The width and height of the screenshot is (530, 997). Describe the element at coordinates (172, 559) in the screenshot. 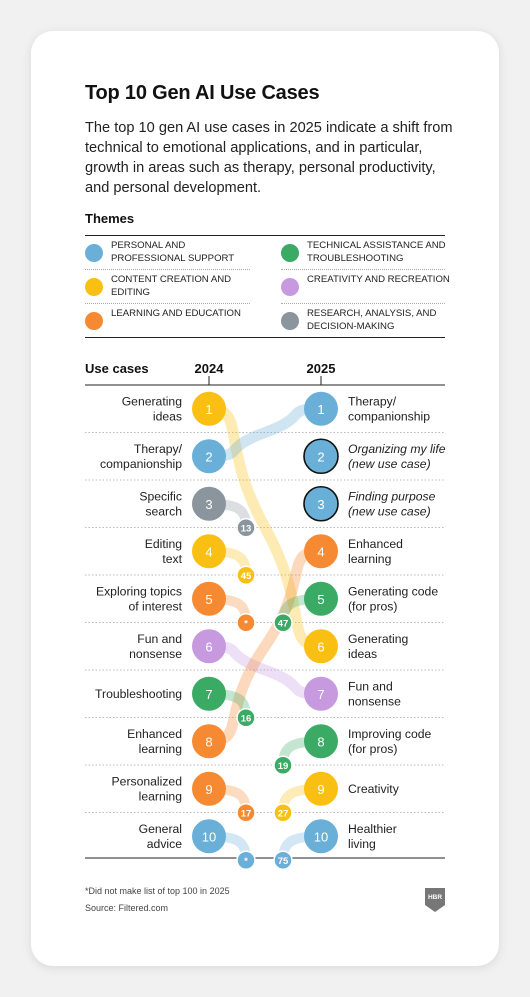

I see `label-line: text` at that location.